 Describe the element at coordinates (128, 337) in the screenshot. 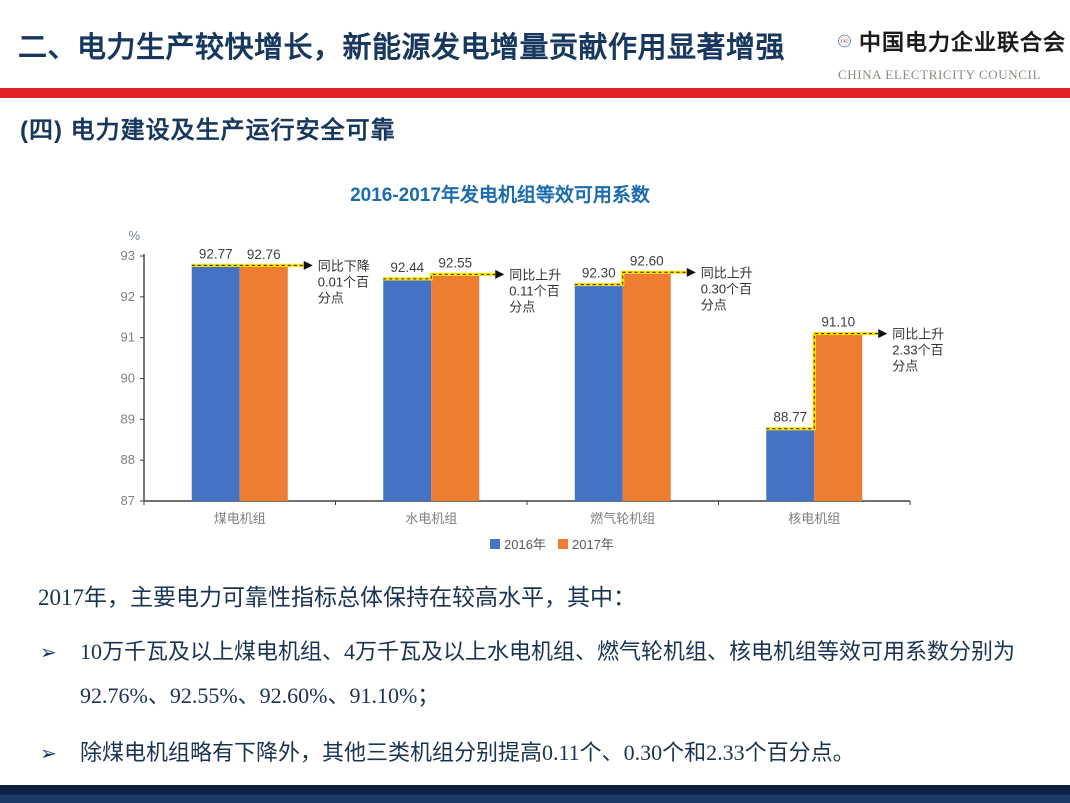

I see `y-tick-label: 91` at that location.